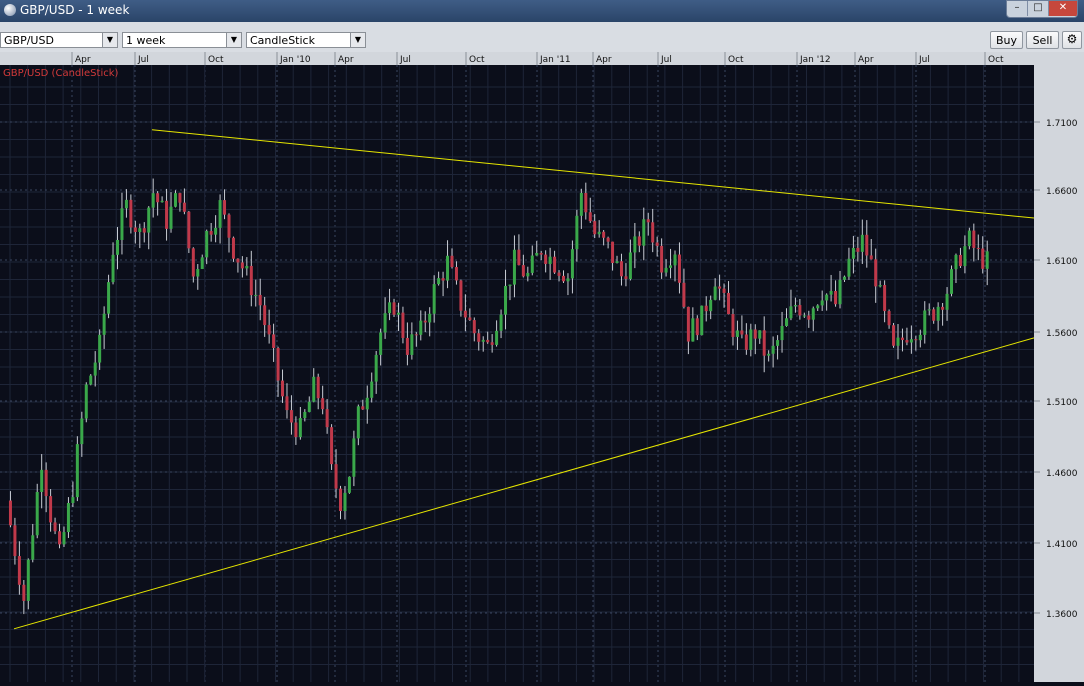 The image size is (1084, 686). Describe the element at coordinates (1072, 40) in the screenshot. I see `chart-settings-icon: ⚙` at that location.